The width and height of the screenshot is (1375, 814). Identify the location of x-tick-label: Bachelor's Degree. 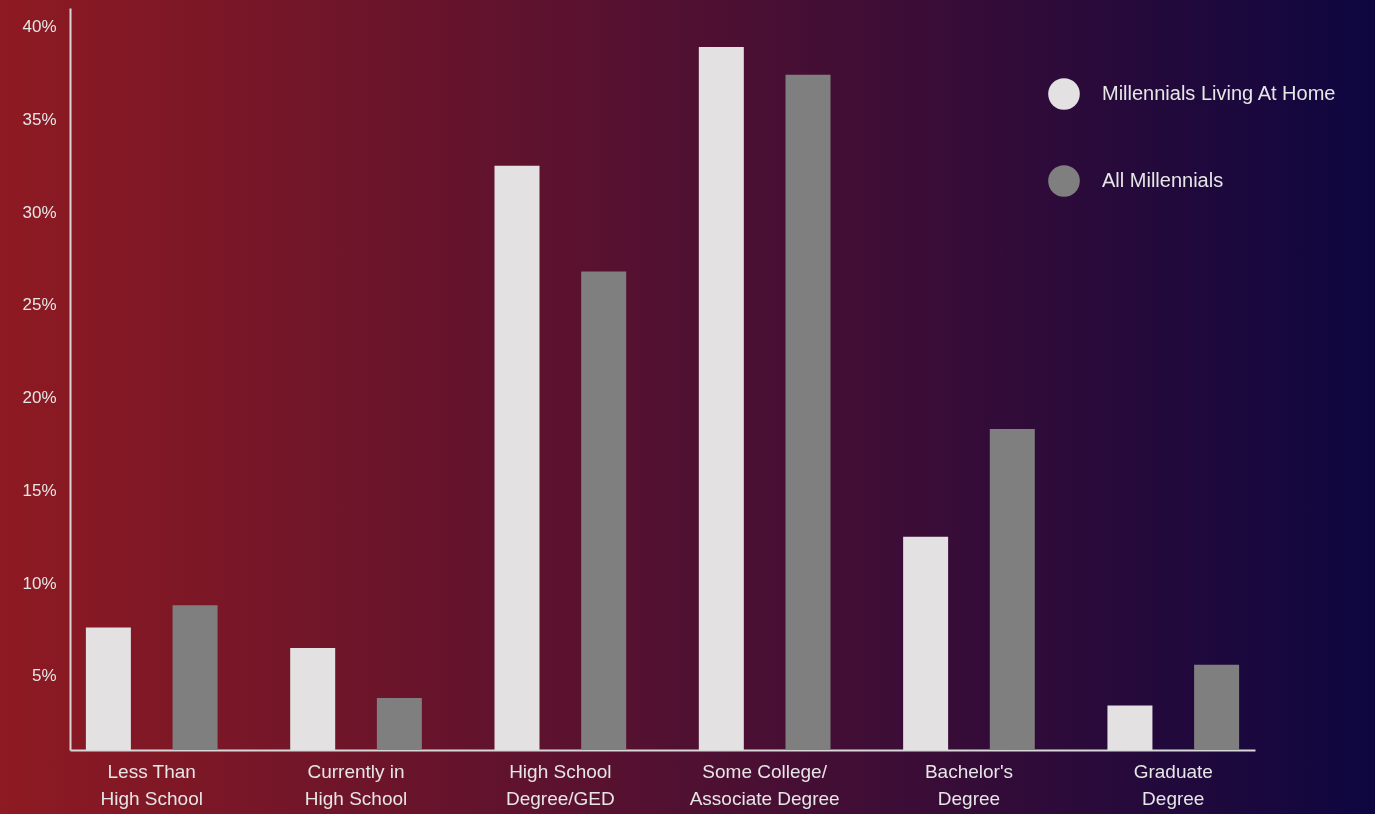
(969, 784).